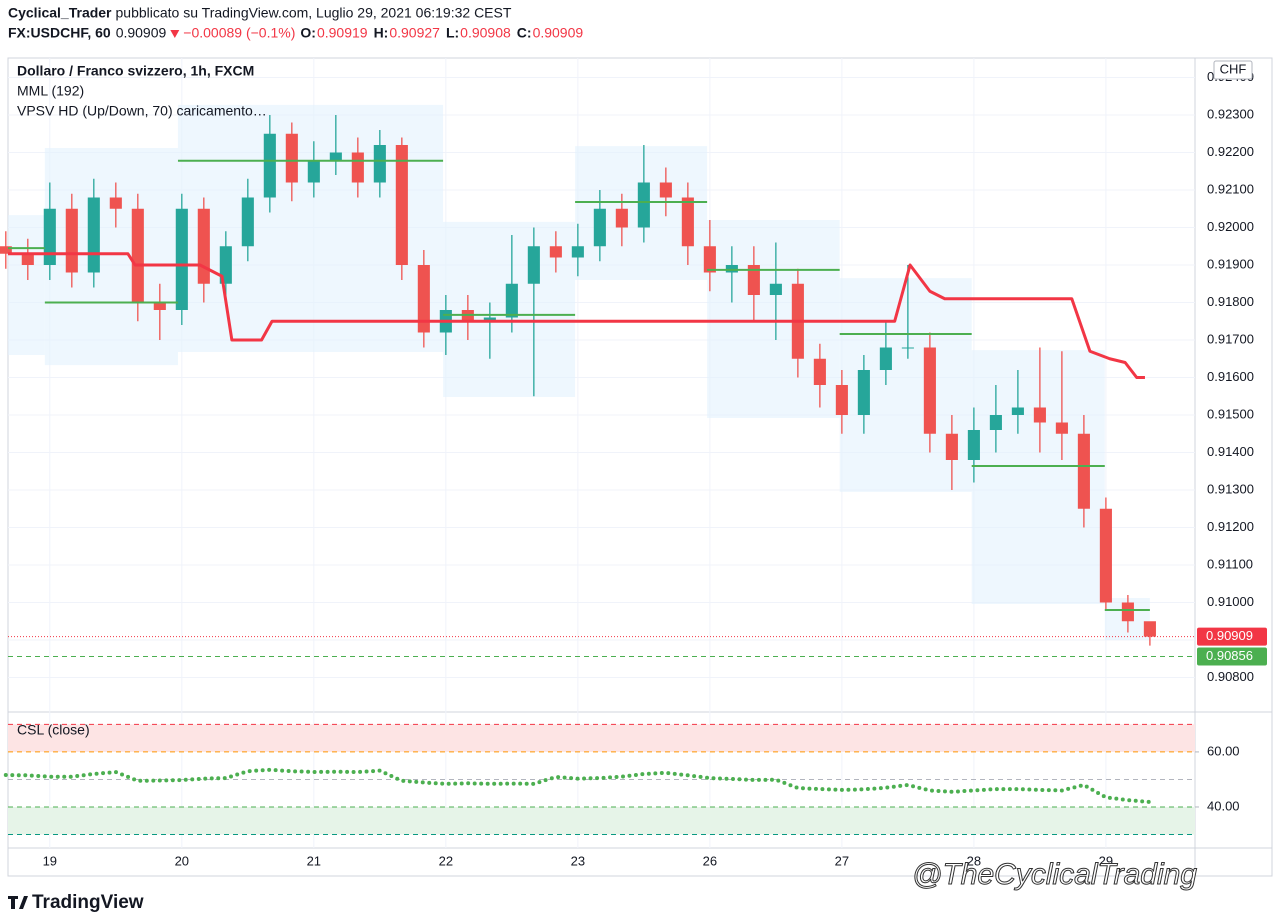 This screenshot has height=924, width=1280. Describe the element at coordinates (414, 33) in the screenshot. I see `ohlc-value: 0.90927` at that location.